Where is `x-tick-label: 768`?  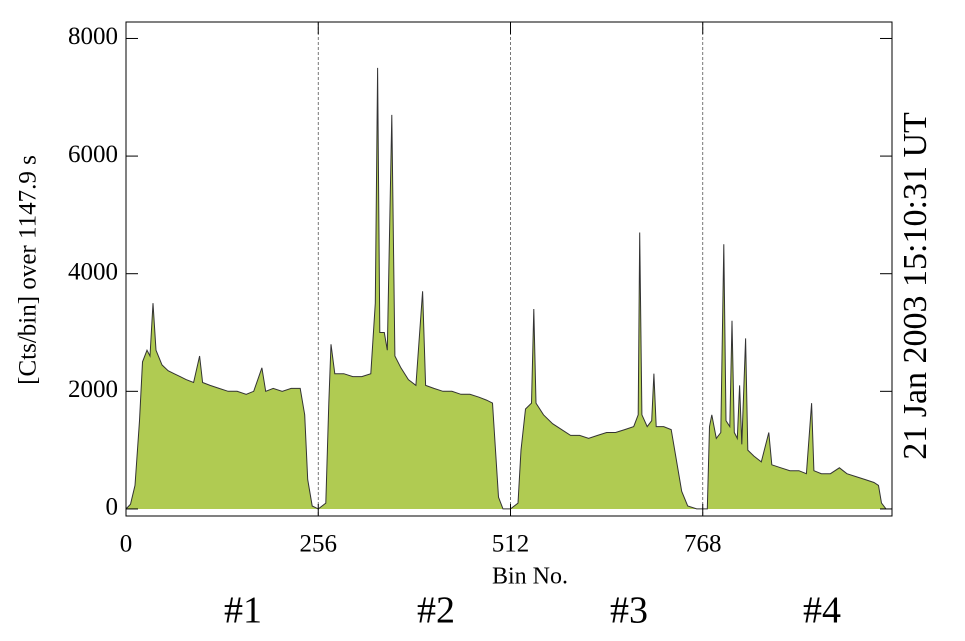 x-tick-label: 768 is located at coordinates (703, 544).